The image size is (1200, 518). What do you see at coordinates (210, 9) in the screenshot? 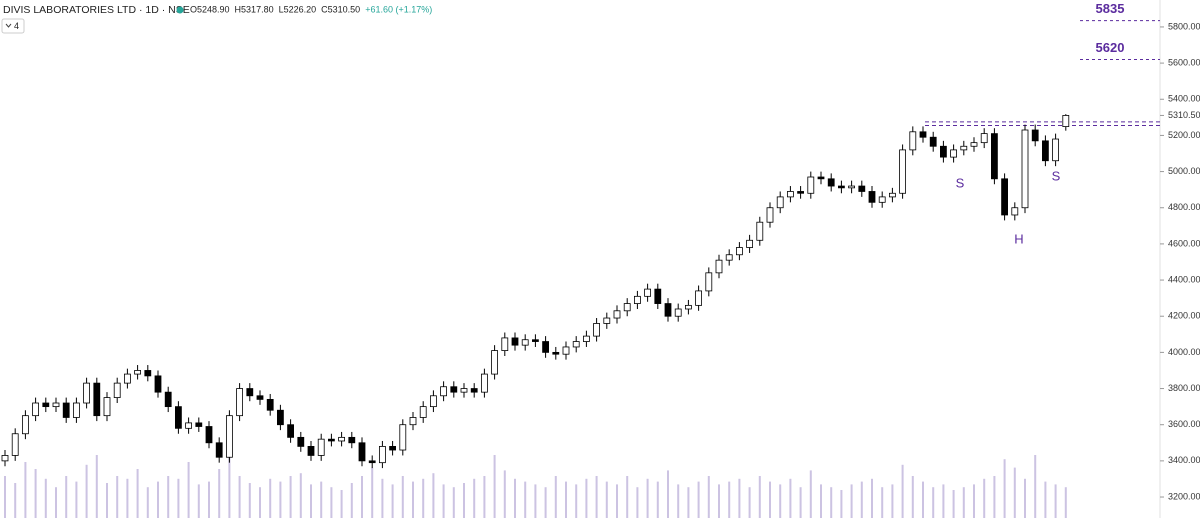
I see `ohlc-value: O5248.90` at bounding box center [210, 9].